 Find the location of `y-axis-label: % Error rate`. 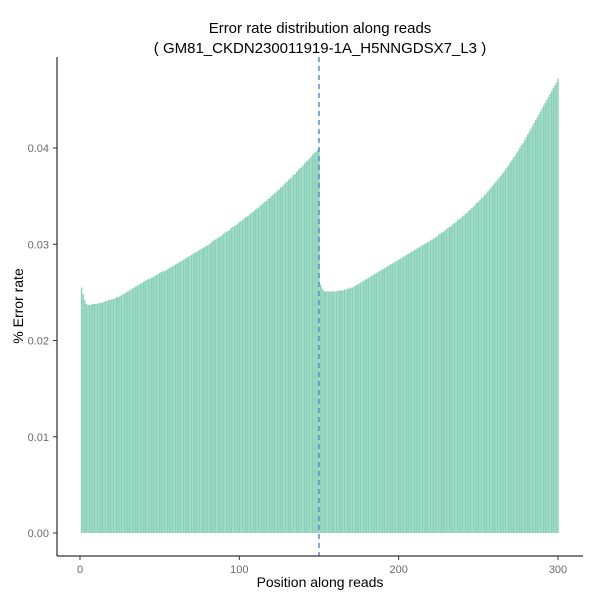

y-axis-label: % Error rate is located at coordinates (18, 306).